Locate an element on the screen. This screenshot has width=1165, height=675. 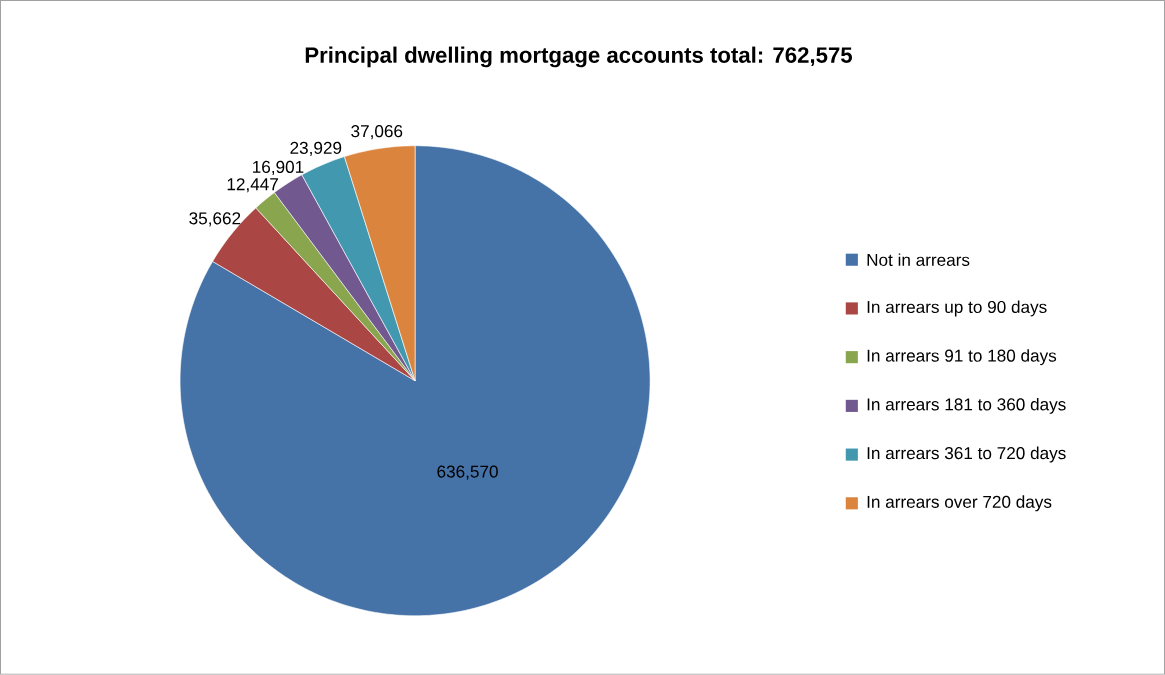
legend-label: In arrears 91 to 180 days is located at coordinates (962, 357).